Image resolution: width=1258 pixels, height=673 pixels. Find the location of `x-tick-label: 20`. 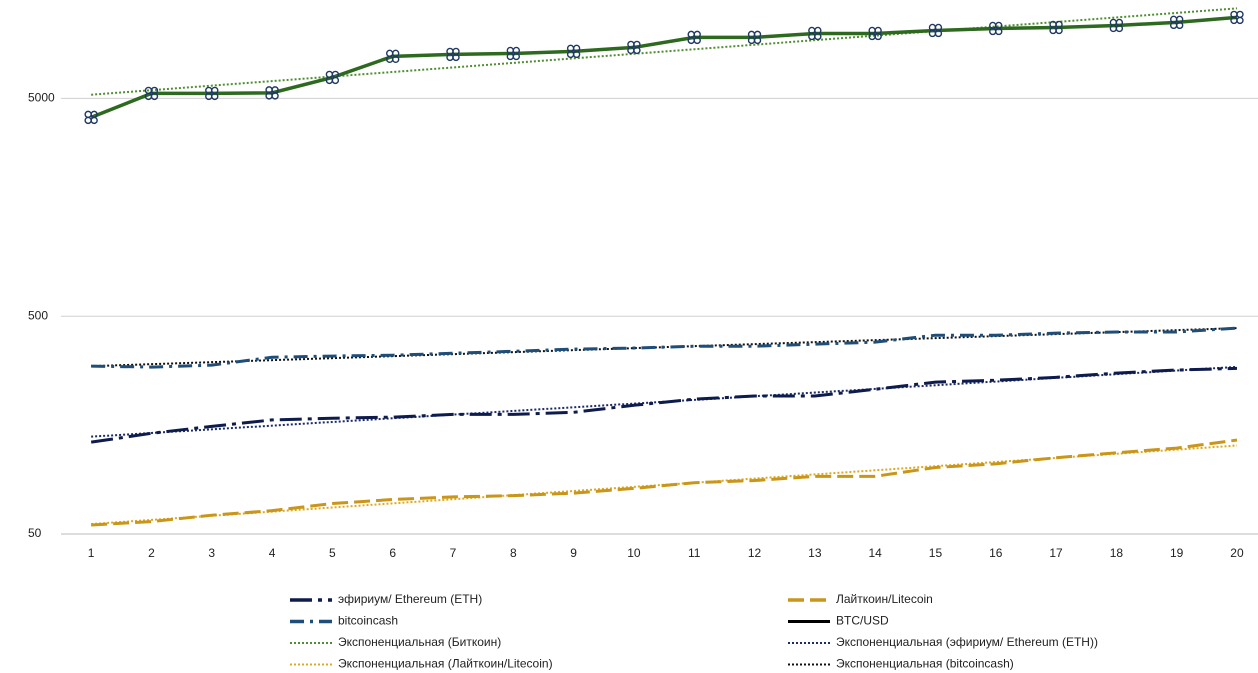

x-tick-label: 20 is located at coordinates (1237, 553).